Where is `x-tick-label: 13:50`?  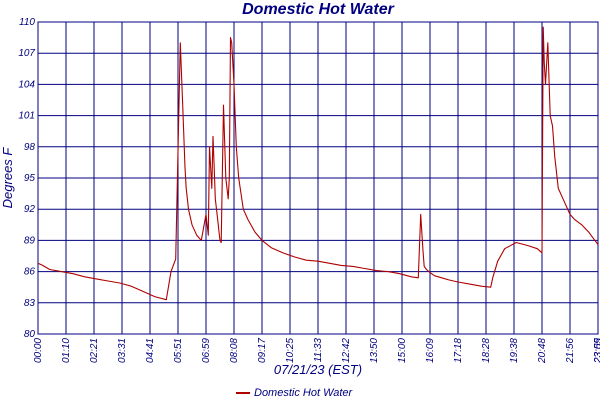 x-tick-label: 13:50 is located at coordinates (374, 350).